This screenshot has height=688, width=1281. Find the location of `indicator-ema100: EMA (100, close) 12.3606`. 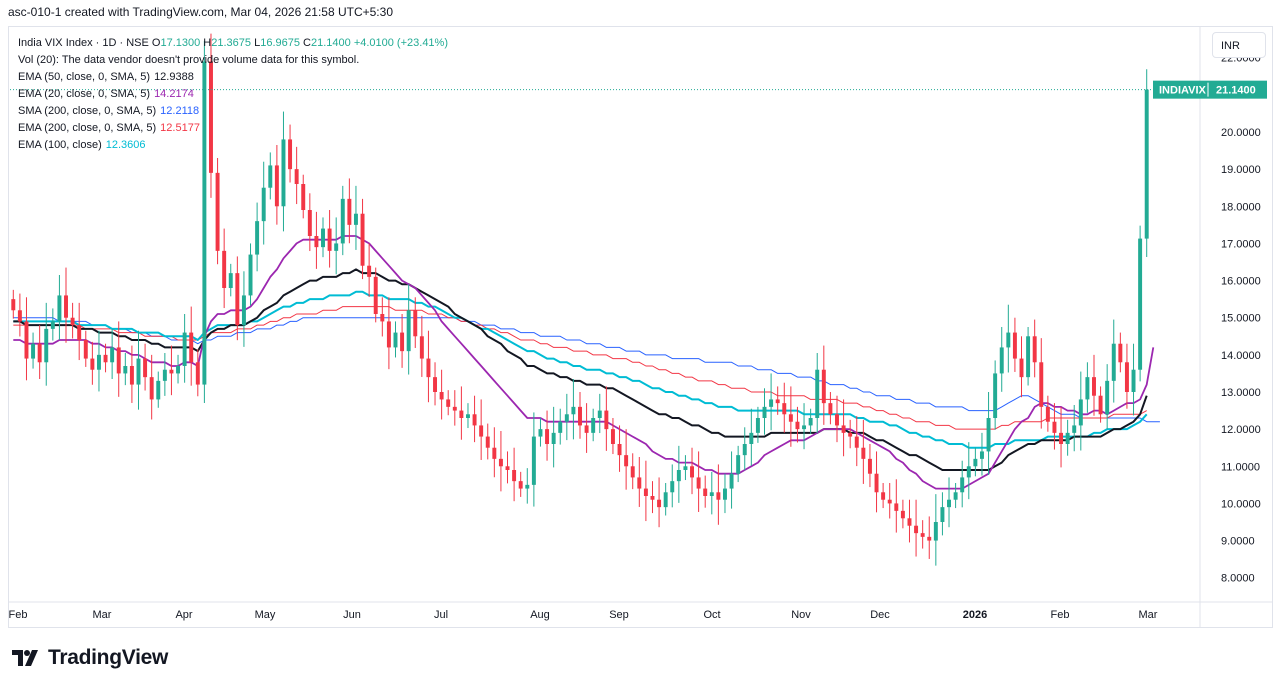

indicator-ema100: EMA (100, close) 12.3606 is located at coordinates (233, 145).